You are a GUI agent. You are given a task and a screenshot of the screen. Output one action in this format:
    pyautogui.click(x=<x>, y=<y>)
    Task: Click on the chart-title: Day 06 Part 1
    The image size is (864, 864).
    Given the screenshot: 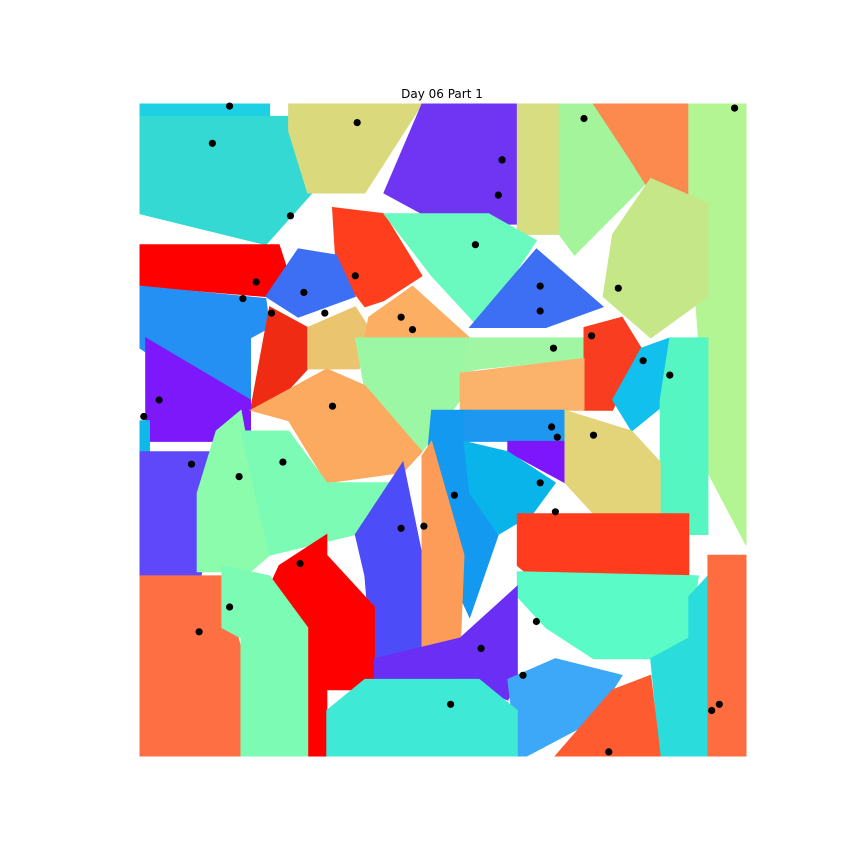 What is the action you would take?
    pyautogui.click(x=442, y=94)
    